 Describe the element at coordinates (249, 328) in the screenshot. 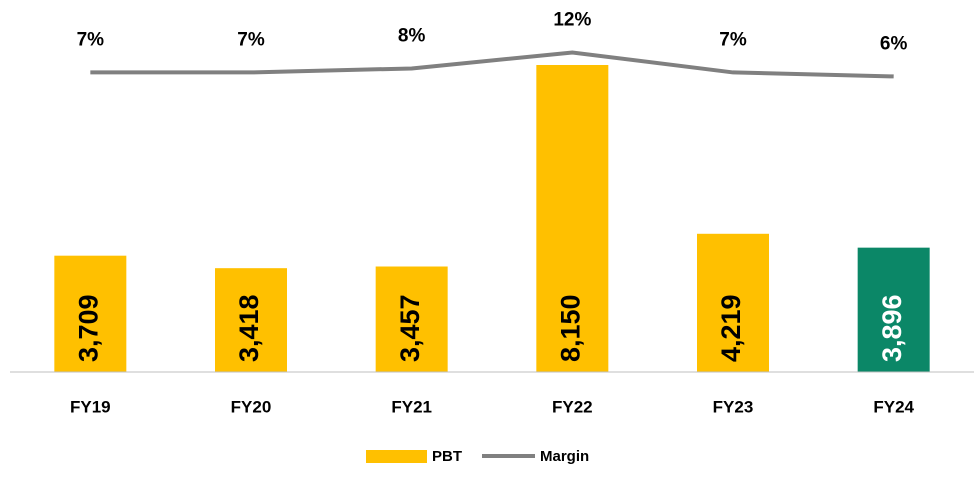

I see `bar-value-label: 3,418` at that location.